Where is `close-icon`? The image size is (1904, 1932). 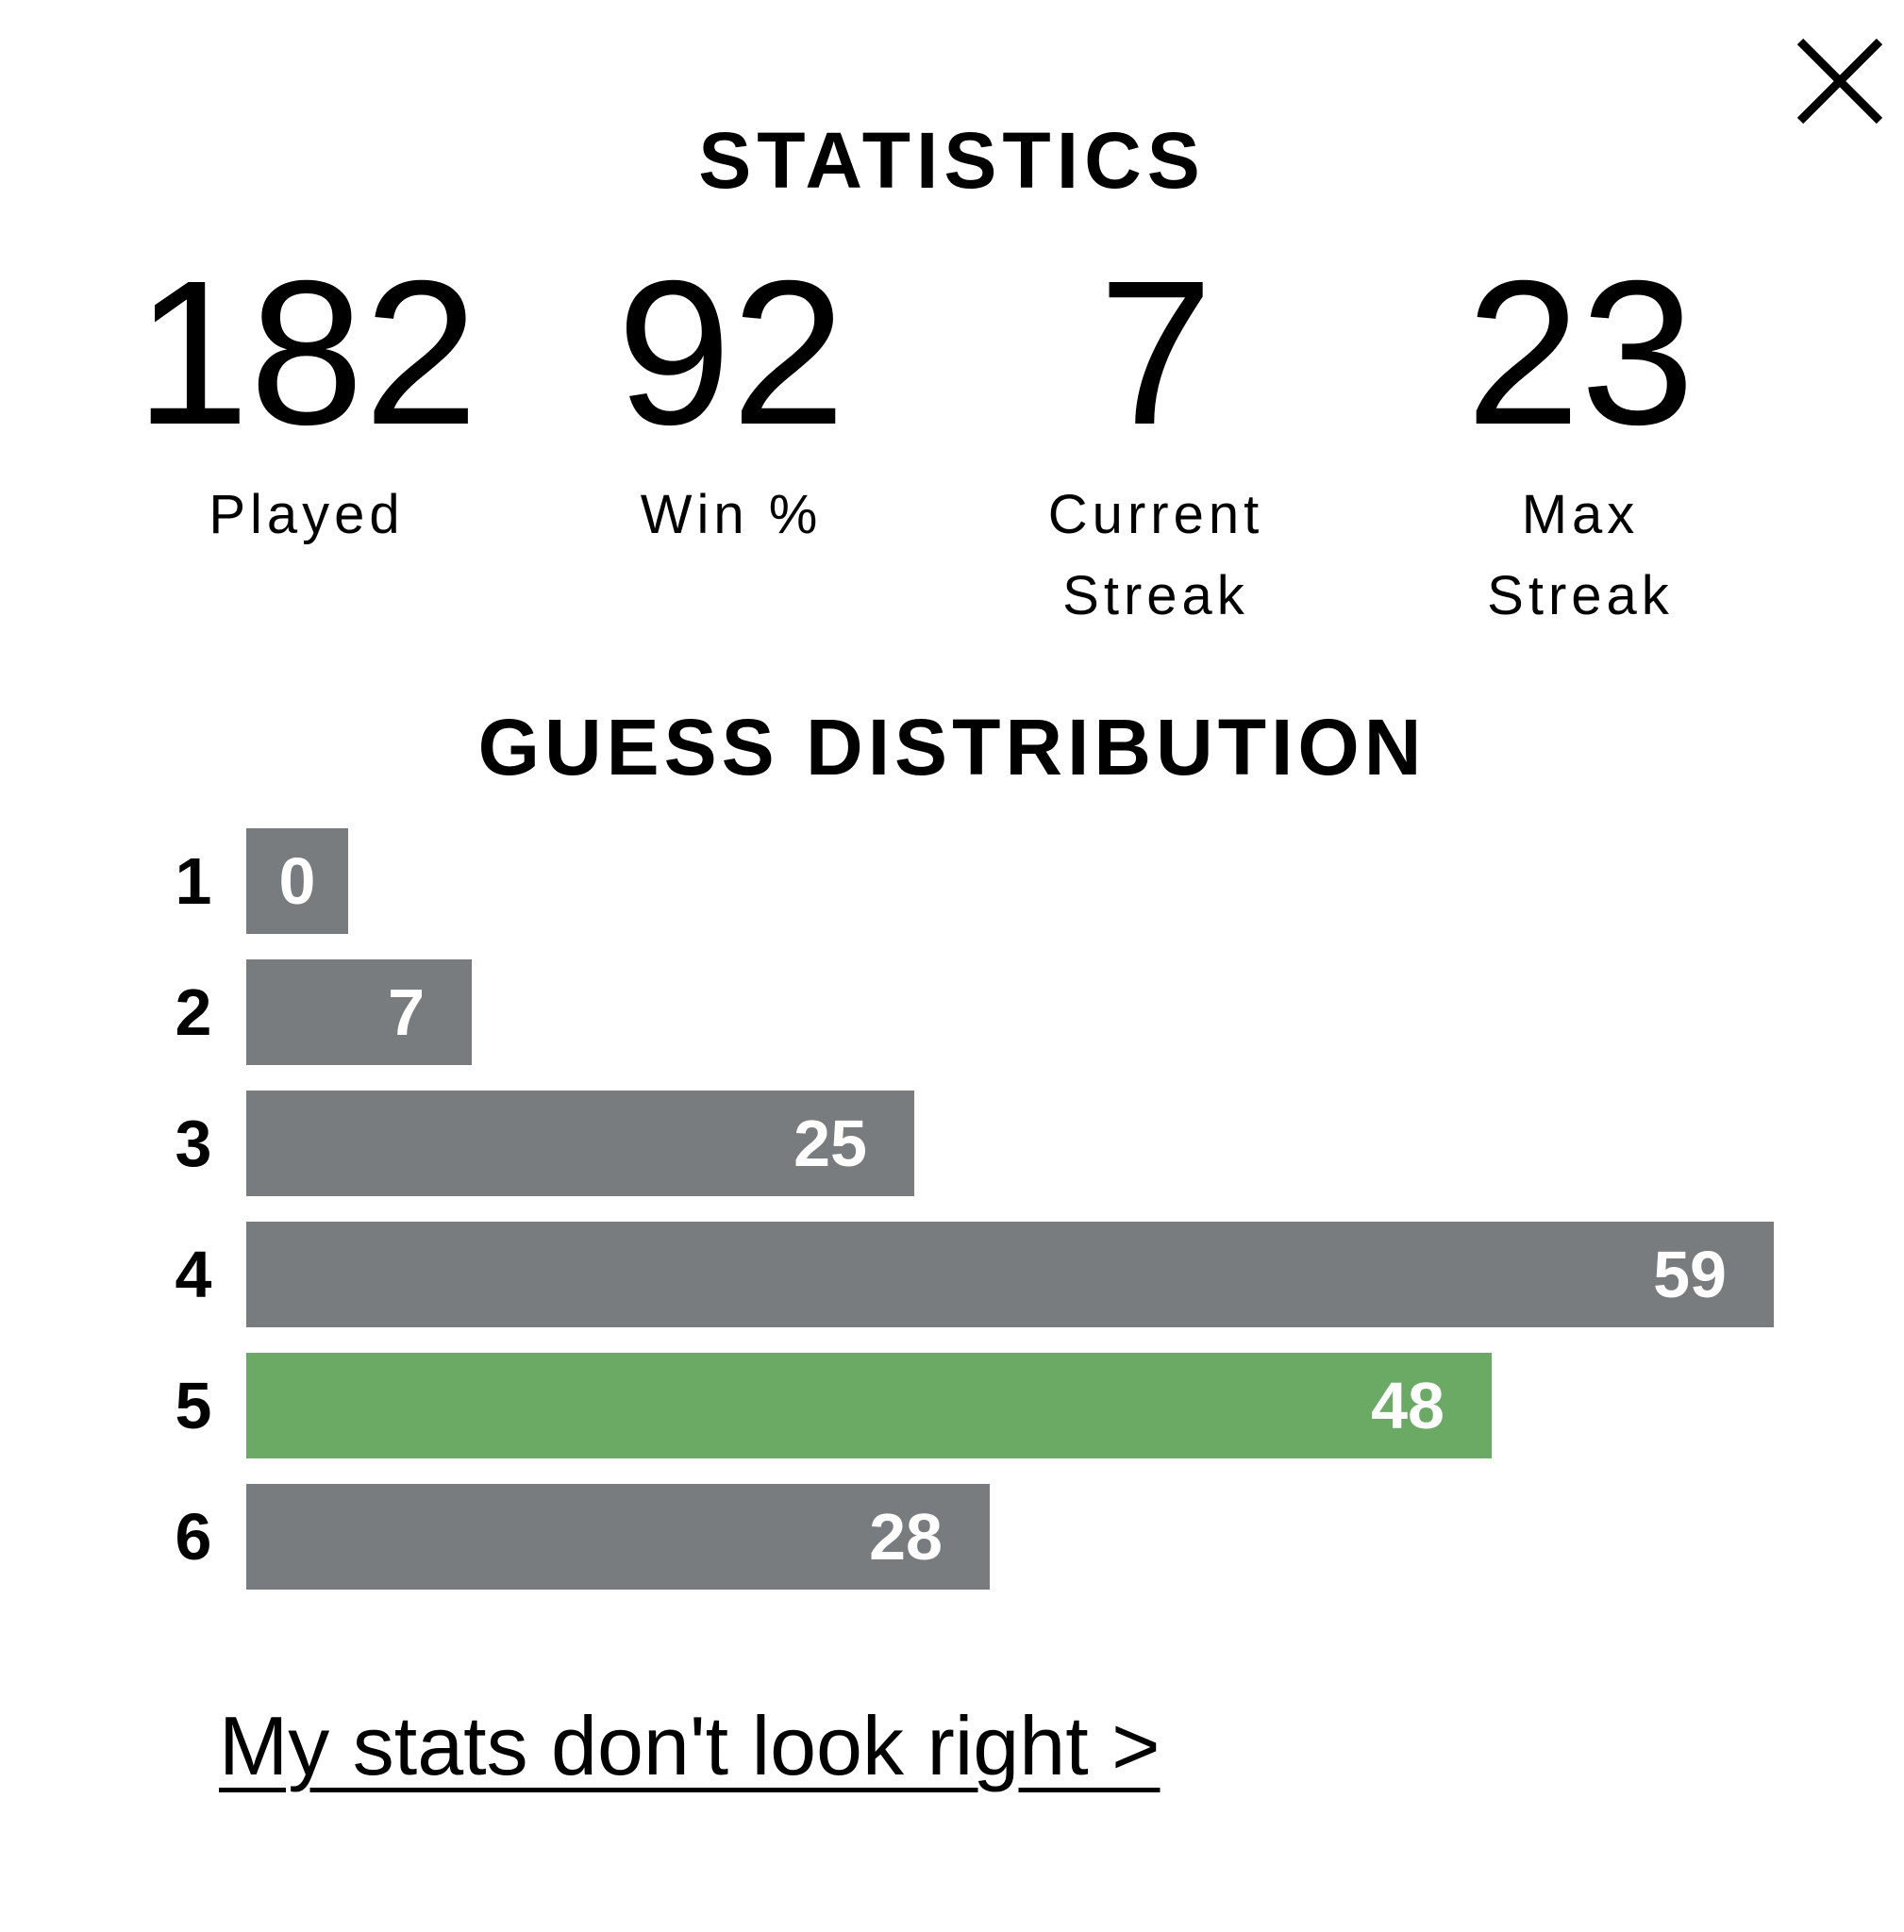
close-icon is located at coordinates (1839, 81).